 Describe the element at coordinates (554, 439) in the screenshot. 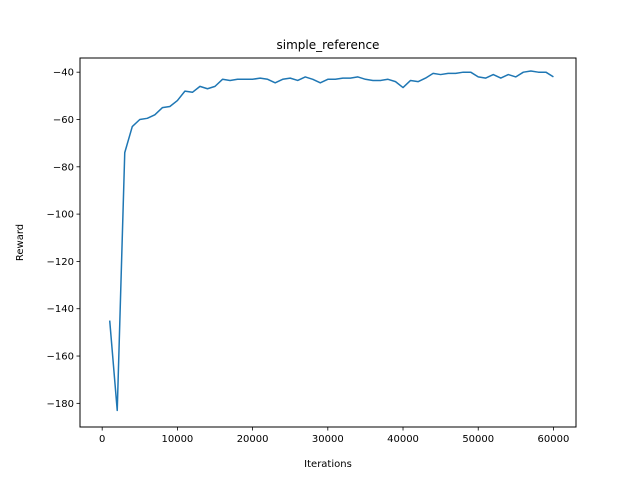

I see `x-tick-label: 60000` at that location.